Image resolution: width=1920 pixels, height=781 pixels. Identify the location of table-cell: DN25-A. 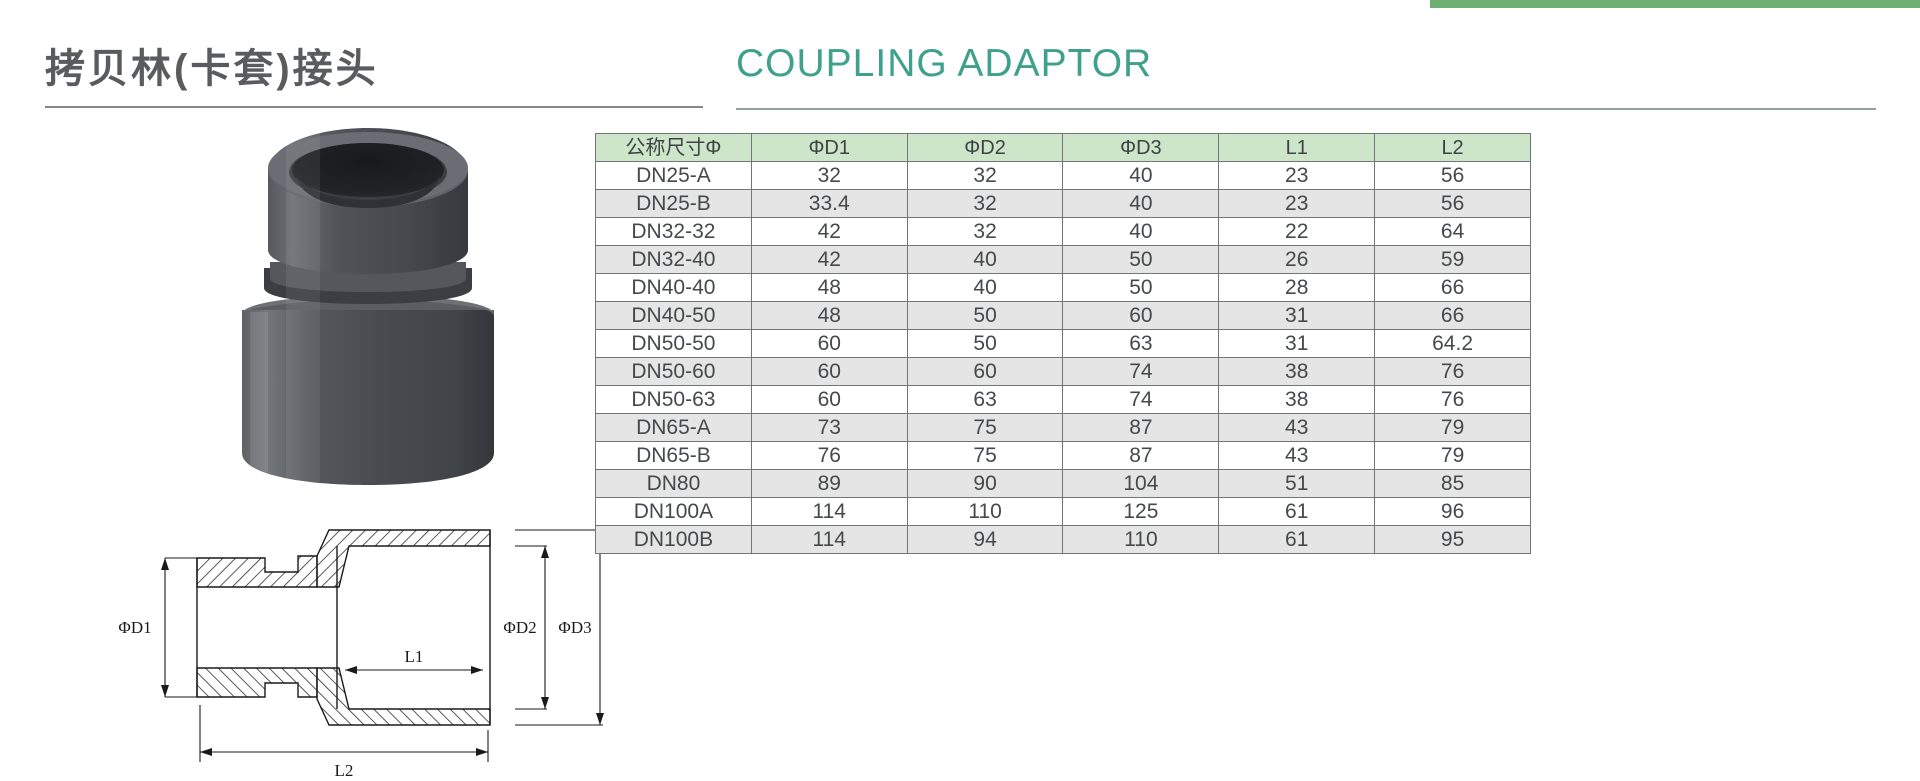
(673, 175).